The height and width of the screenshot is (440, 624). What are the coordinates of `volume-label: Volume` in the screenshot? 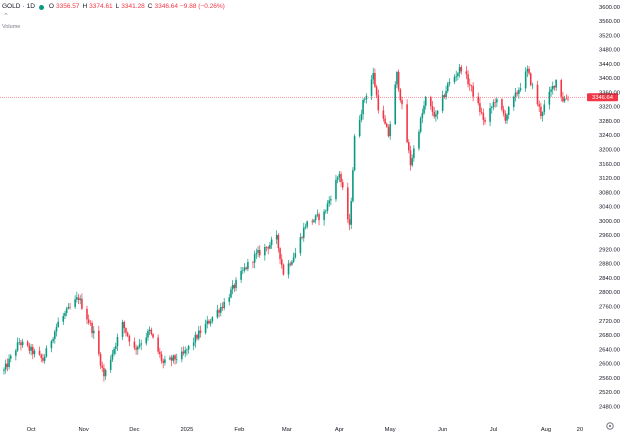 It's located at (11, 27).